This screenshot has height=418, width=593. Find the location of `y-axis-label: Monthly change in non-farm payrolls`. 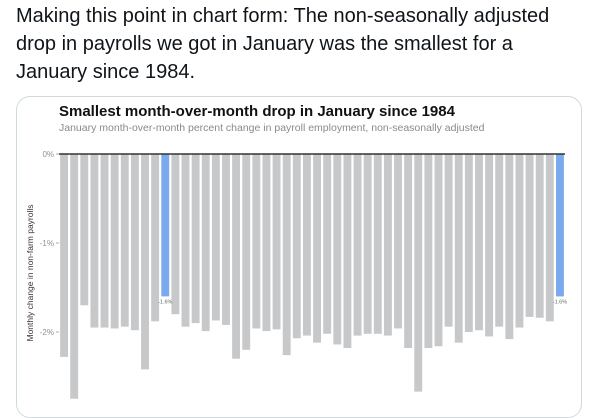

y-axis-label: Monthly change in non-farm payrolls is located at coordinates (30, 272).